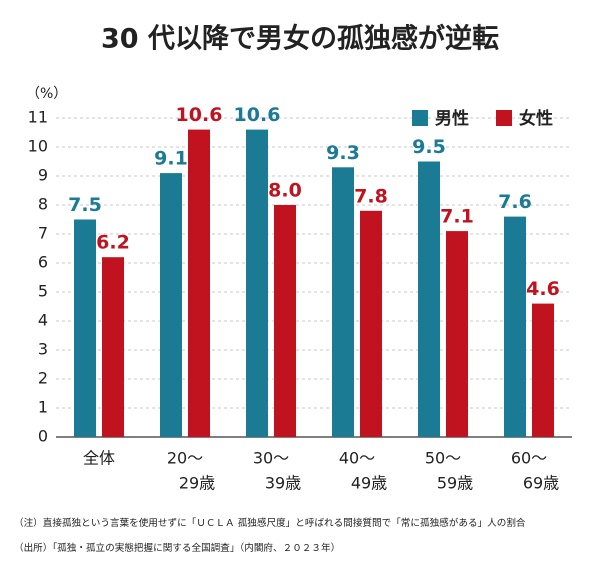 The height and width of the screenshot is (561, 600). I want to click on x-tick-label: 30〜, so click(271, 458).